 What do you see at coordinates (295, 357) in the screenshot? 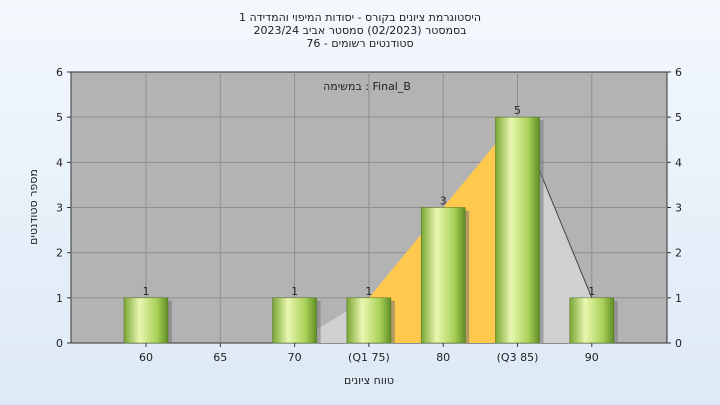
I see `x-tick-label: 70` at bounding box center [295, 357].